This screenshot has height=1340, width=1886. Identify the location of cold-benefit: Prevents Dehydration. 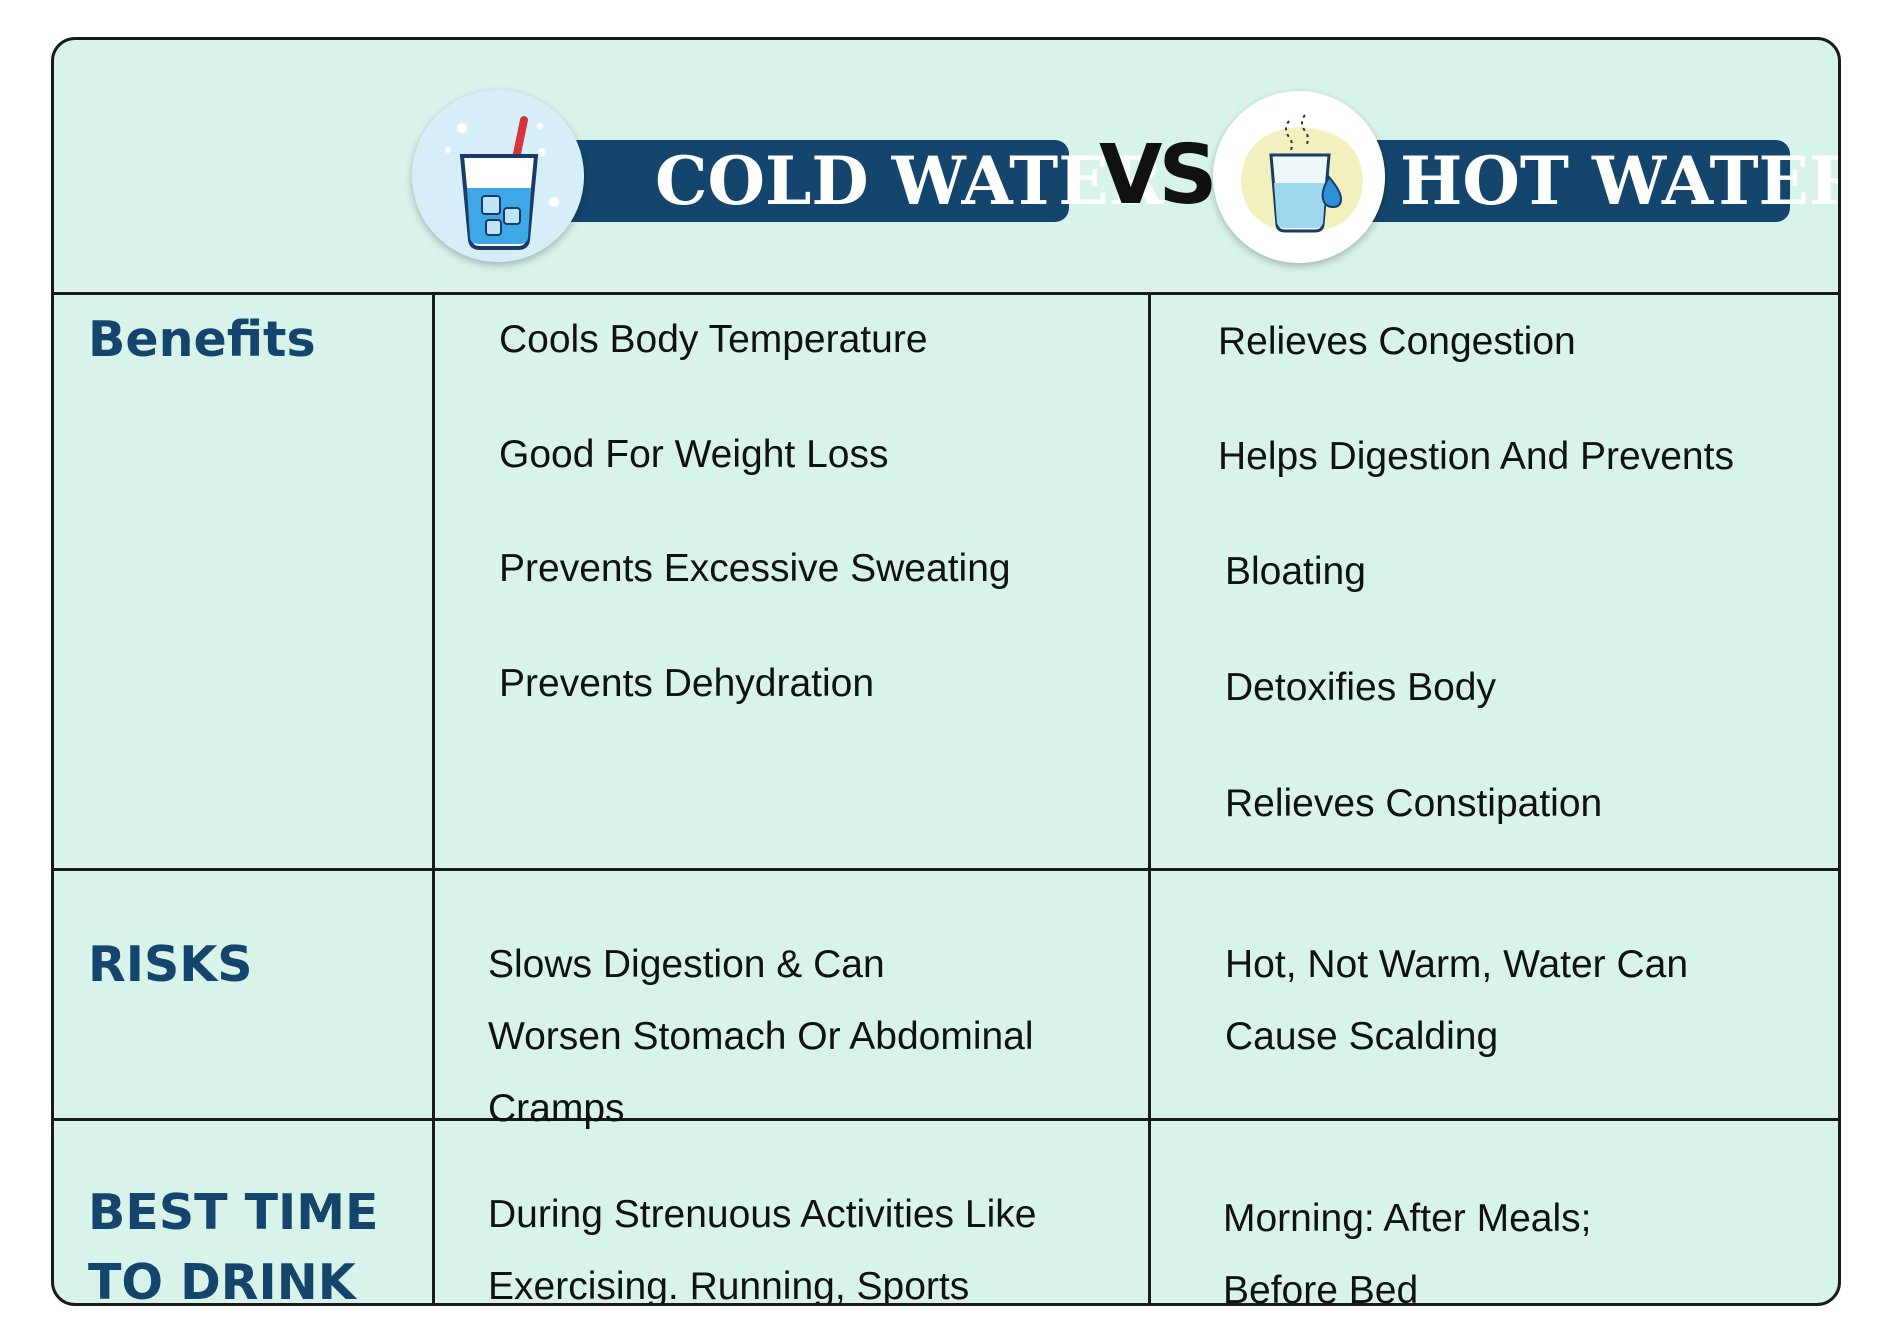
(687, 683).